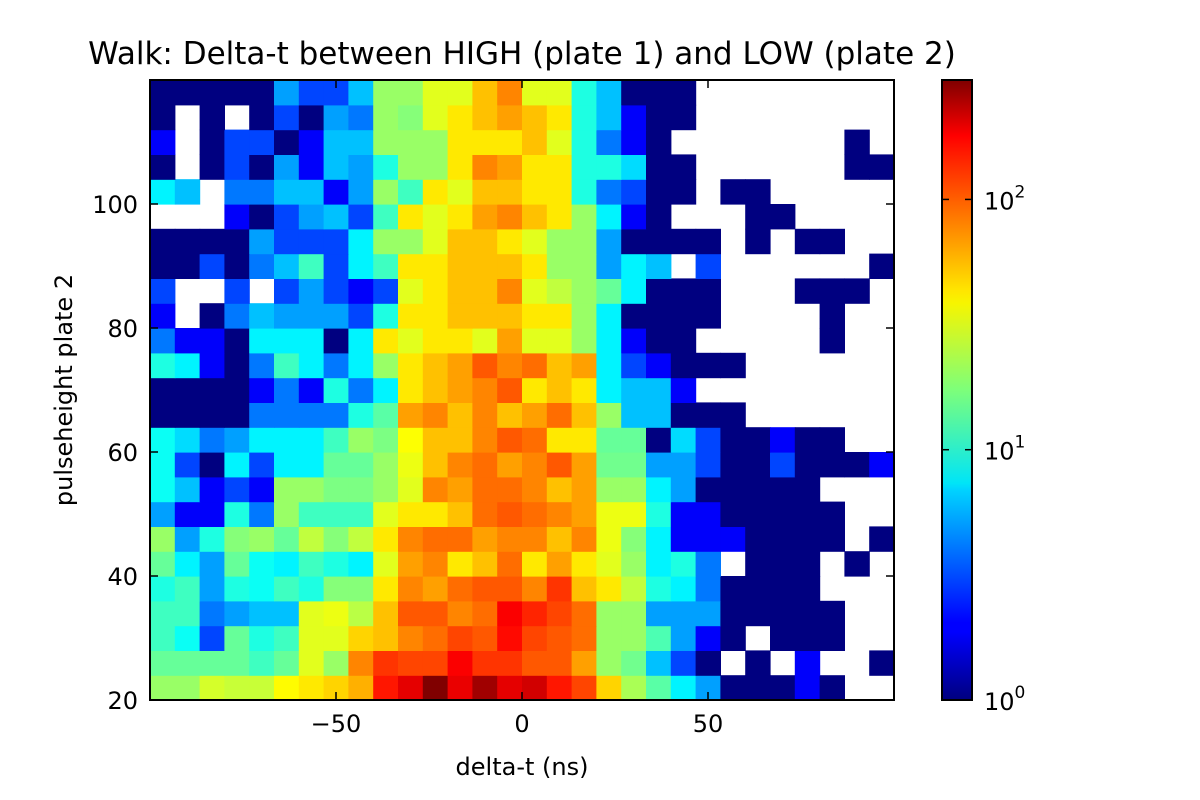 This screenshot has width=1200, height=800. What do you see at coordinates (1020, 443) in the screenshot?
I see `colorbar-tick-exponent: 1` at bounding box center [1020, 443].